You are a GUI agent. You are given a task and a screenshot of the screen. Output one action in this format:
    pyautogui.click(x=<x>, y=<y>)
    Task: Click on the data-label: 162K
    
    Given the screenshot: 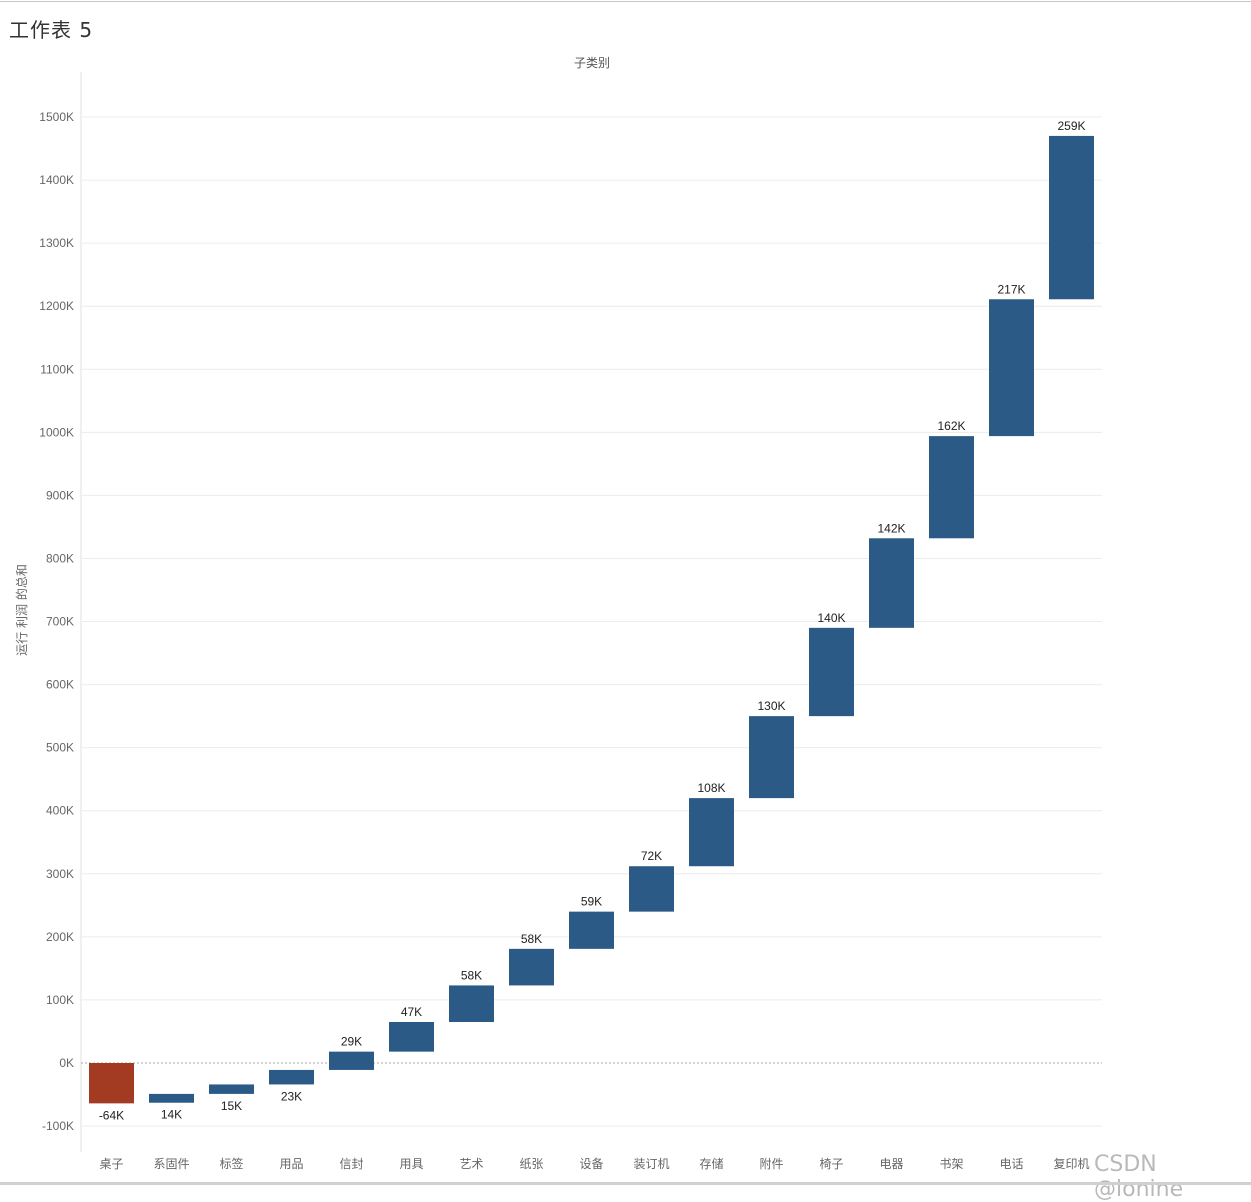 What is the action you would take?
    pyautogui.click(x=951, y=426)
    